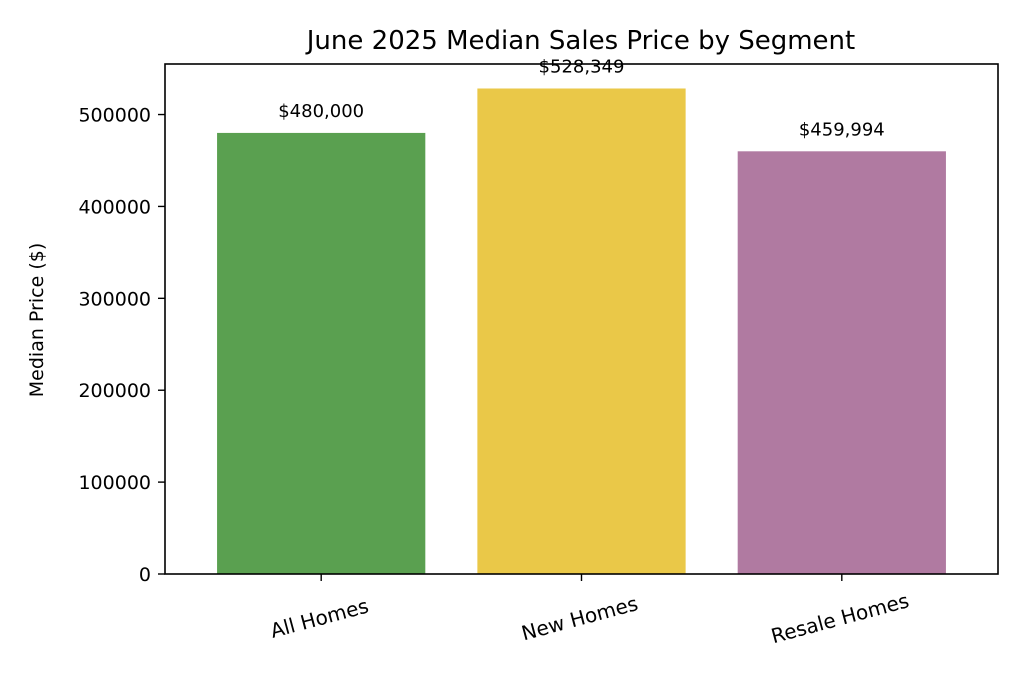 The width and height of the screenshot is (1024, 683). What do you see at coordinates (114, 391) in the screenshot?
I see `y-tick-label: 200000` at bounding box center [114, 391].